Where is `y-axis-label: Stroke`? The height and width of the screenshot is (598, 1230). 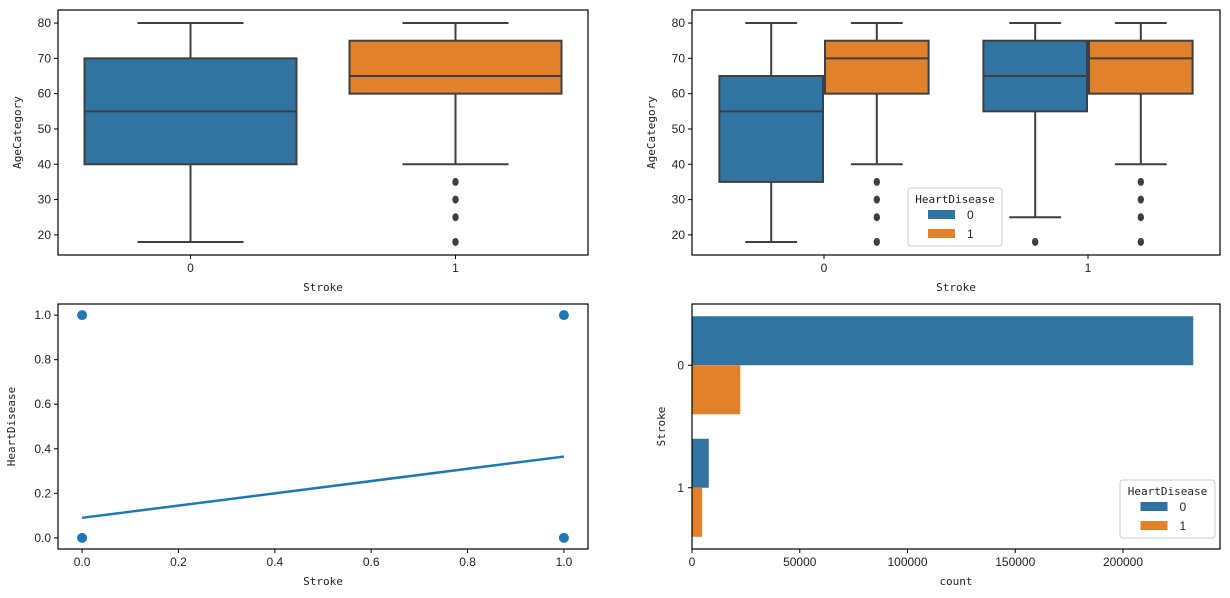
y-axis-label: Stroke is located at coordinates (661, 427).